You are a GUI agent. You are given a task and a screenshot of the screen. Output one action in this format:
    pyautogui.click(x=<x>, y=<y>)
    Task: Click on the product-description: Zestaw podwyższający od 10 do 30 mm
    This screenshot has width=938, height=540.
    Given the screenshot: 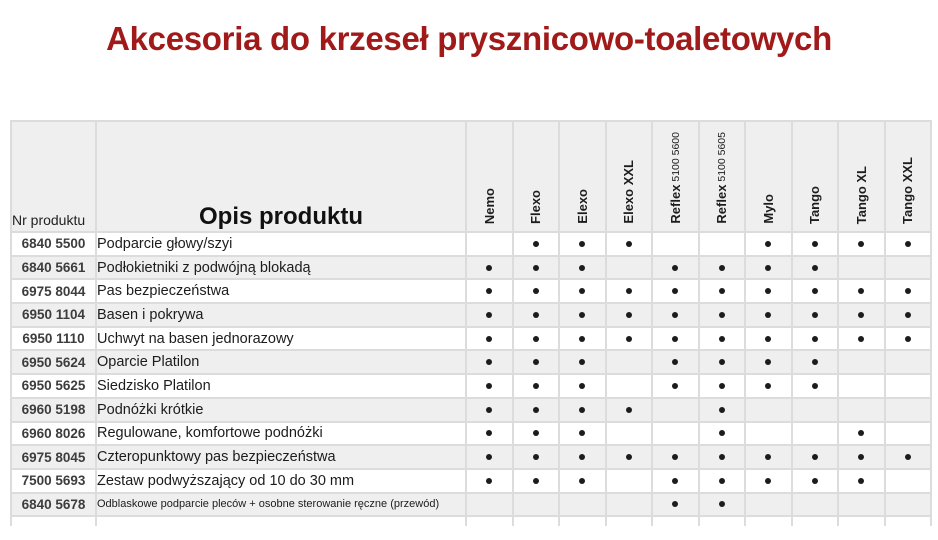 What is the action you would take?
    pyautogui.click(x=281, y=480)
    